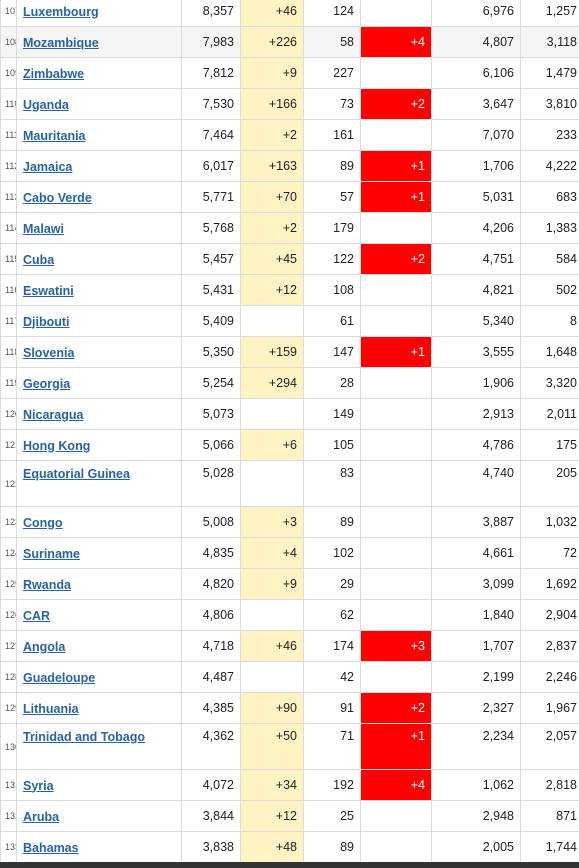 The height and width of the screenshot is (868, 579). I want to click on country-link: Slovenia, so click(49, 352).